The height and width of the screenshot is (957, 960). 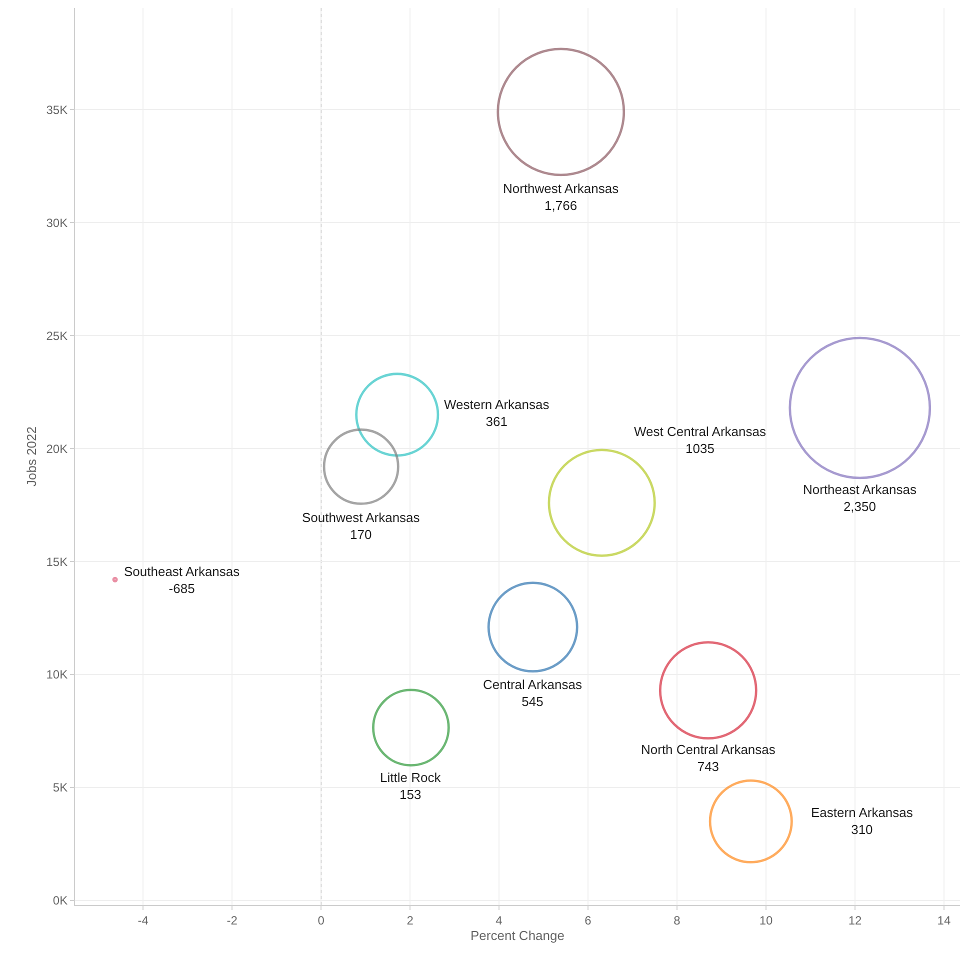 What do you see at coordinates (57, 223) in the screenshot?
I see `y-tick-label: 30K` at bounding box center [57, 223].